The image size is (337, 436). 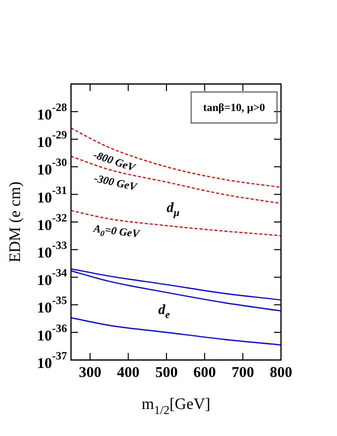 I want to click on x-tick-label: 300, so click(x=90, y=372).